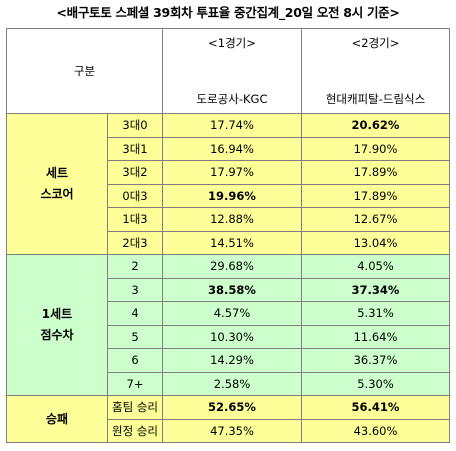  What do you see at coordinates (375, 43) in the screenshot?
I see `game2-number: <2경기>` at bounding box center [375, 43].